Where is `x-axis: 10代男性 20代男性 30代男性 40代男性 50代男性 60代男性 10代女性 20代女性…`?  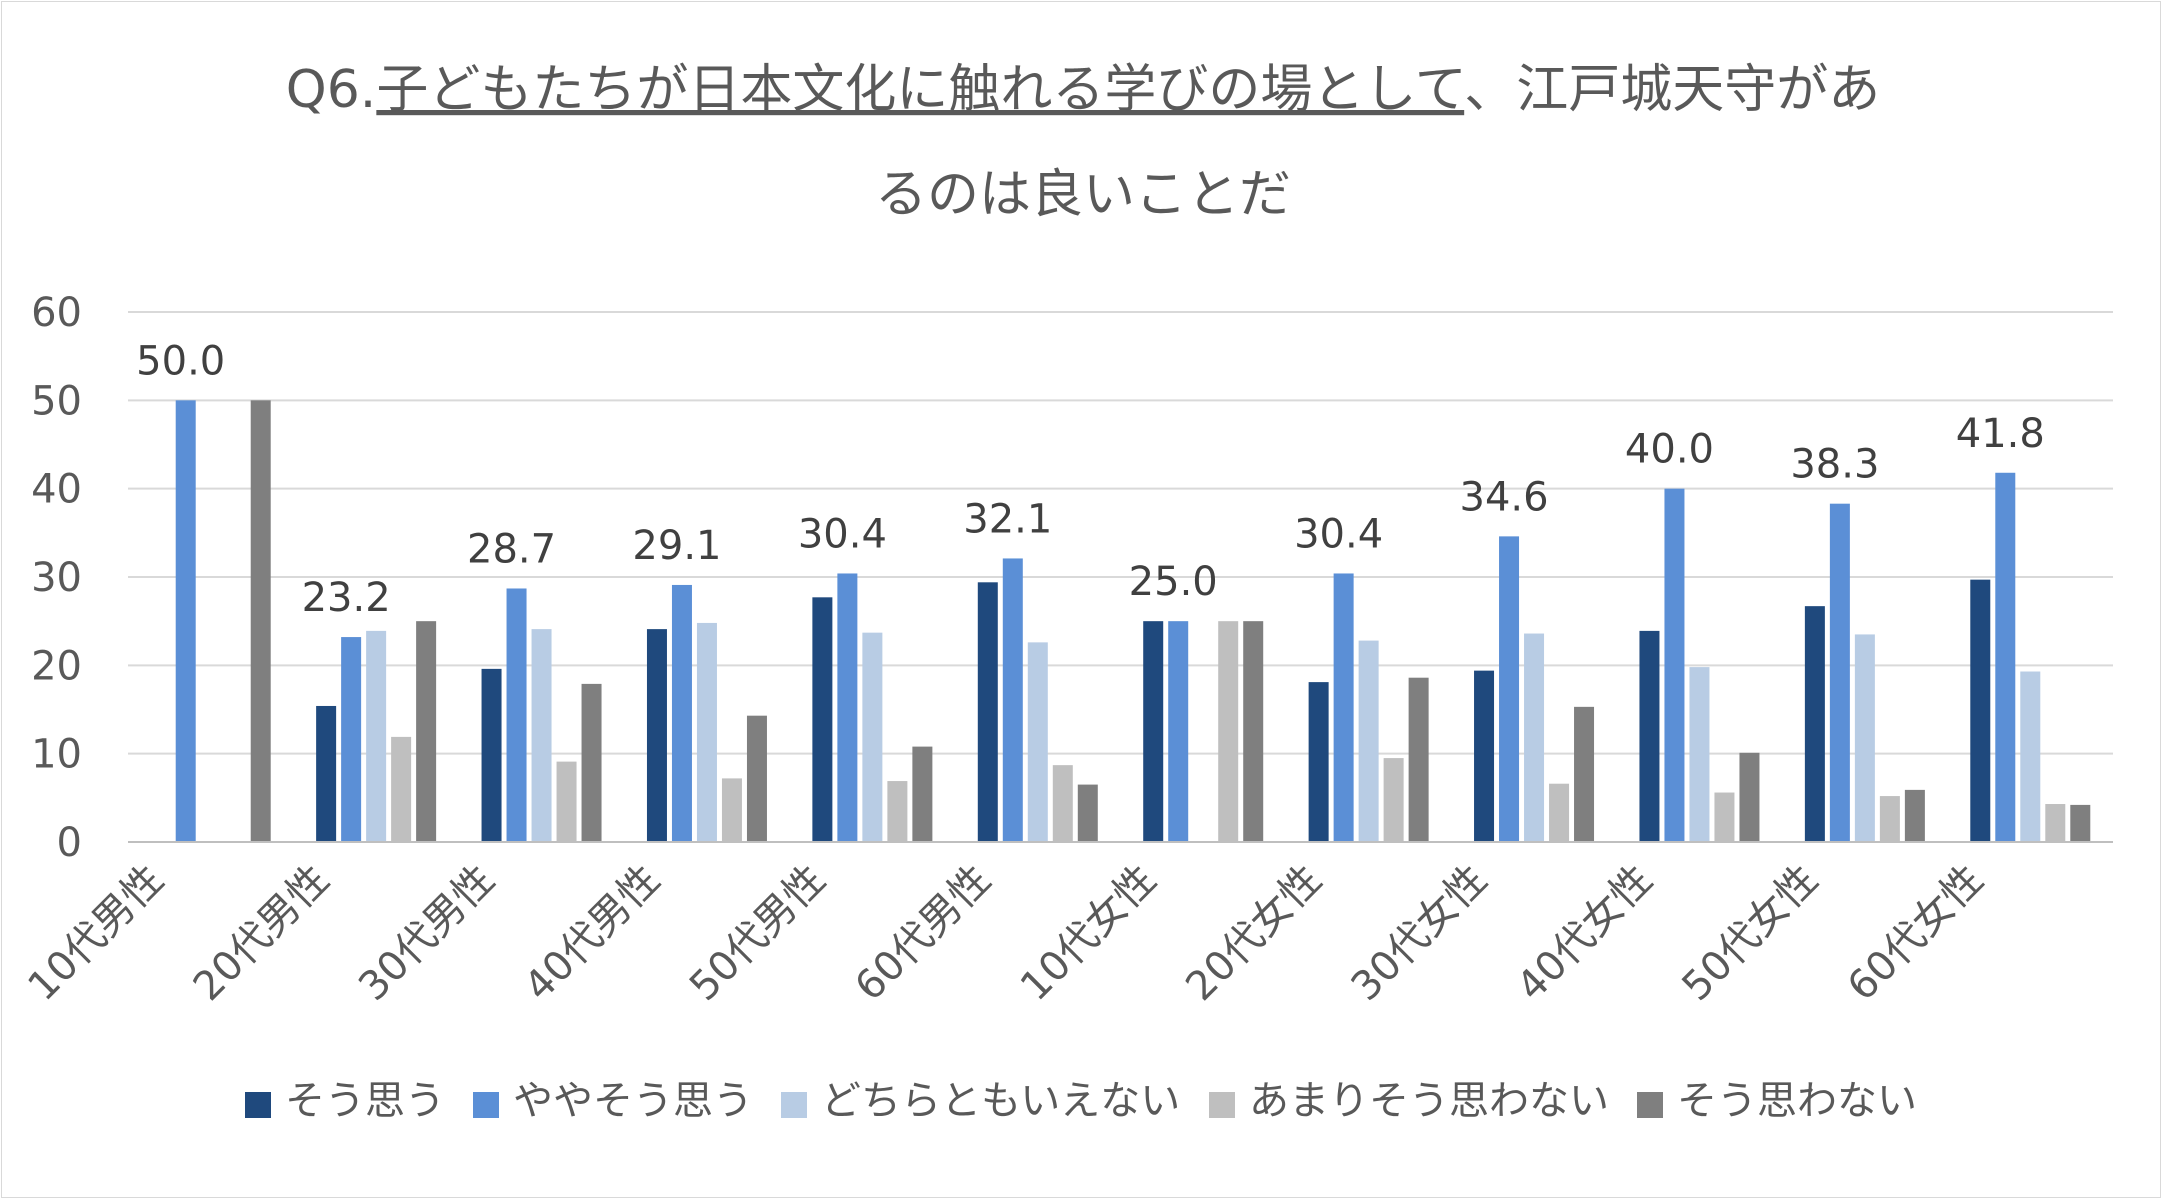
x-axis: 10代男性 20代男性 30代男性 40代男性 50代男性 60代男性 10代女性 20代女性… is located at coordinates (1066, 925).